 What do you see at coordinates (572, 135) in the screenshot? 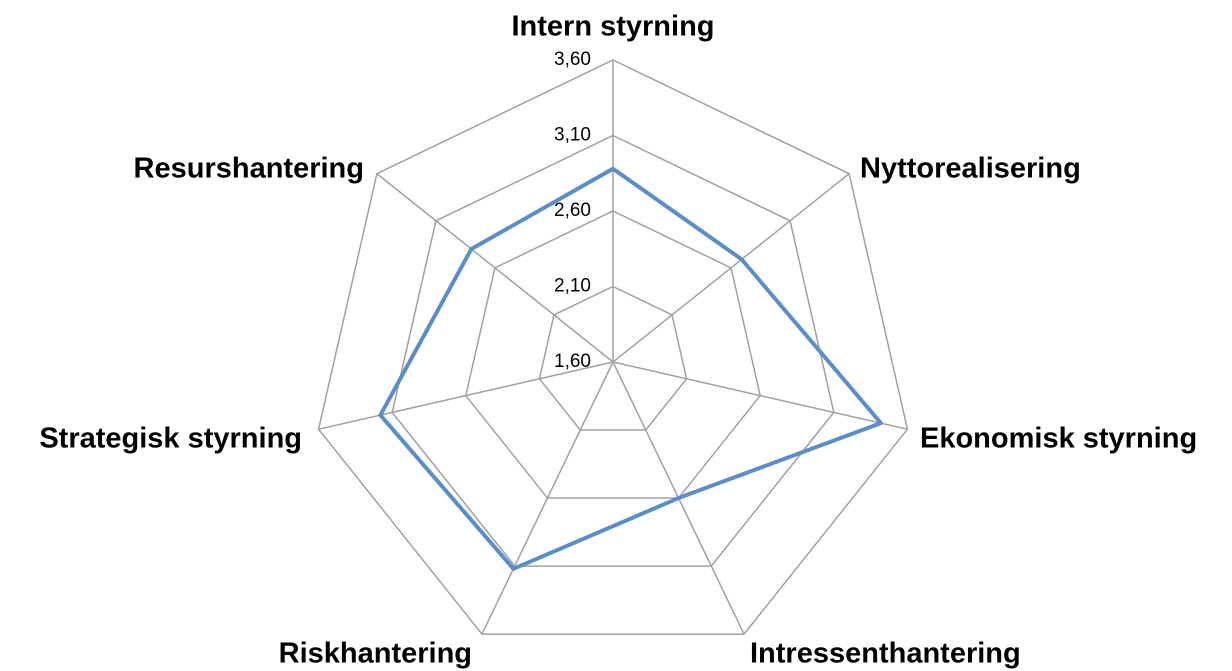
I see `tick-label: 3,10` at bounding box center [572, 135].